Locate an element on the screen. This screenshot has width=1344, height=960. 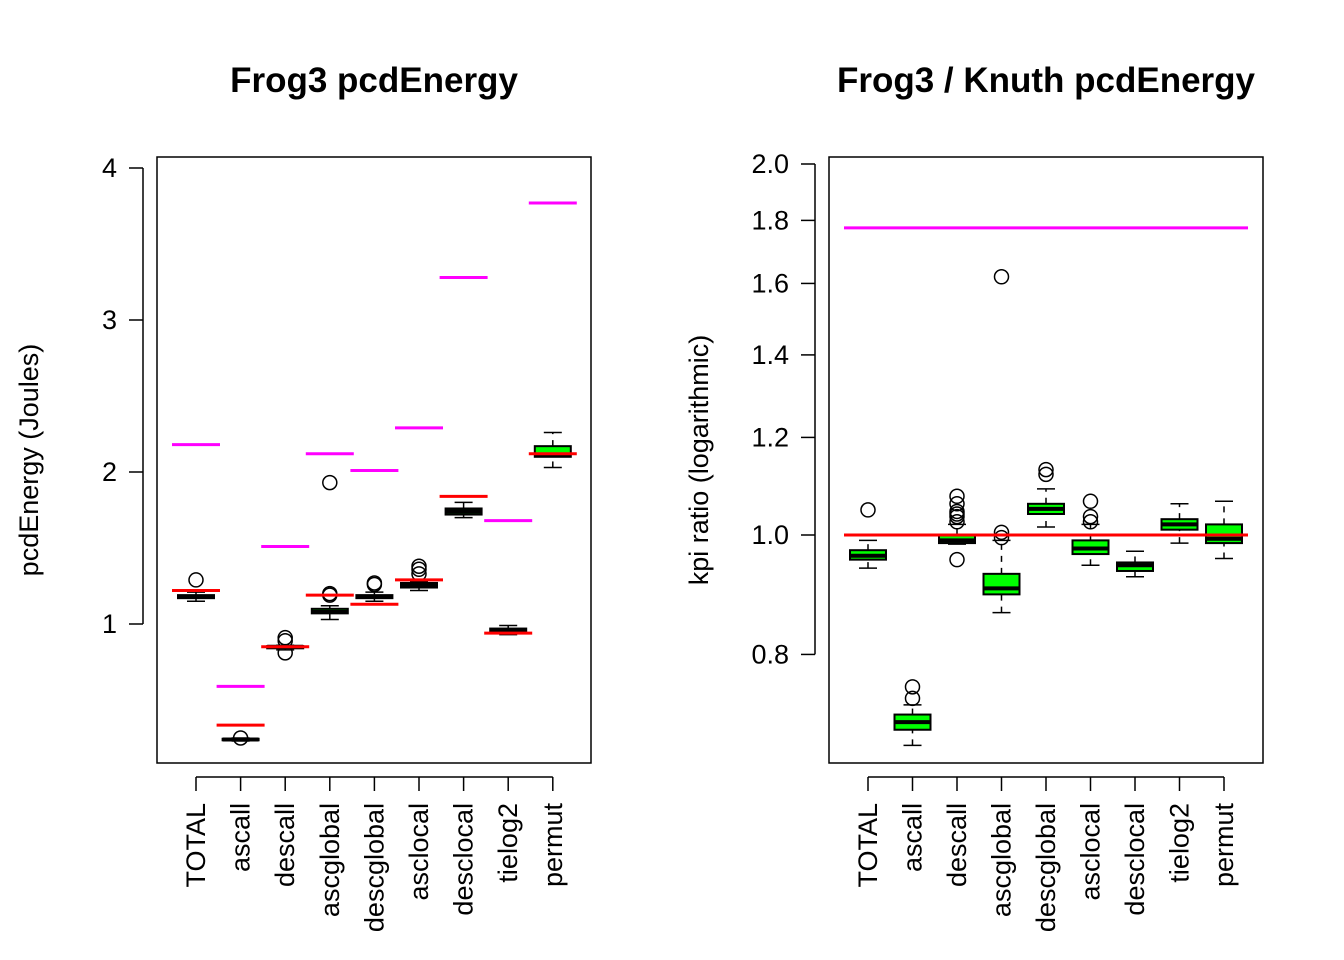
iqr-box is located at coordinates (1001, 584).